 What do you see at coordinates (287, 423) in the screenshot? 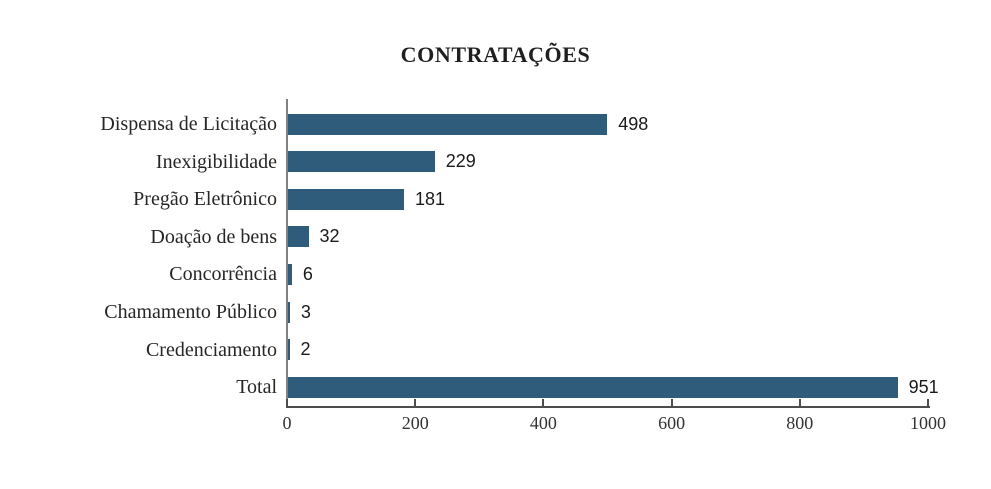
I see `x-axis-tick-label: 0` at bounding box center [287, 423].